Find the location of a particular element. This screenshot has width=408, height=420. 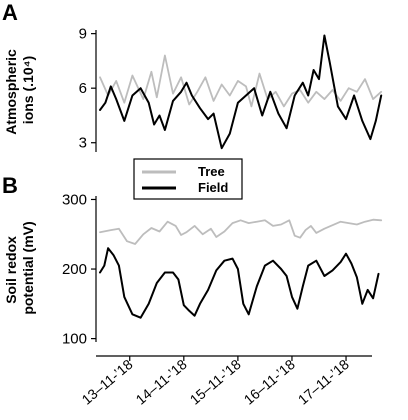

series-line-field is located at coordinates (239, 283).